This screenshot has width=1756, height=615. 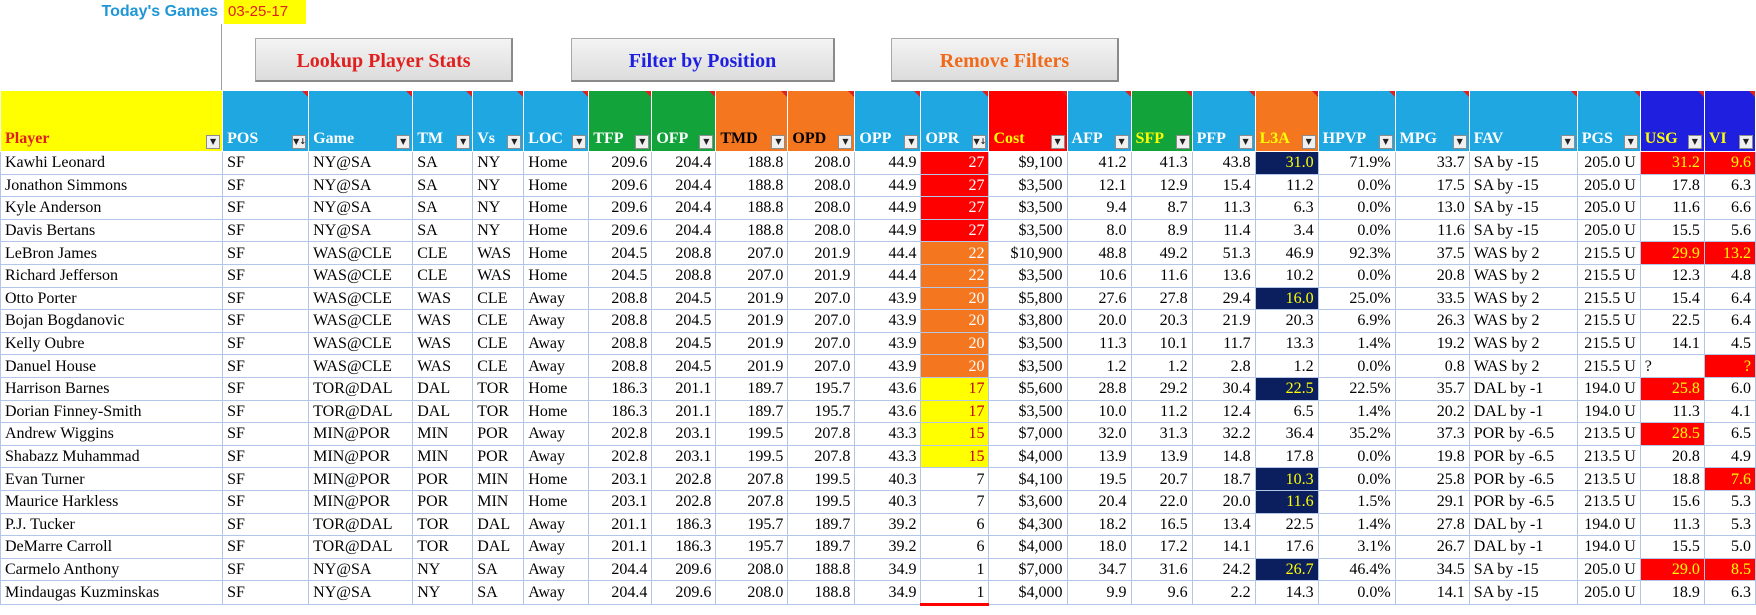 I want to click on cell-mpg: 14.1, so click(x=1432, y=592).